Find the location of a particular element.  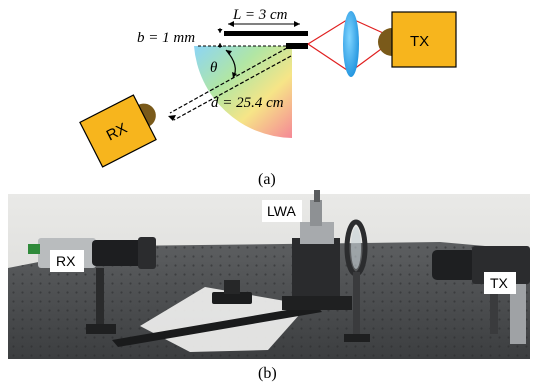

lens is located at coordinates (351, 44).